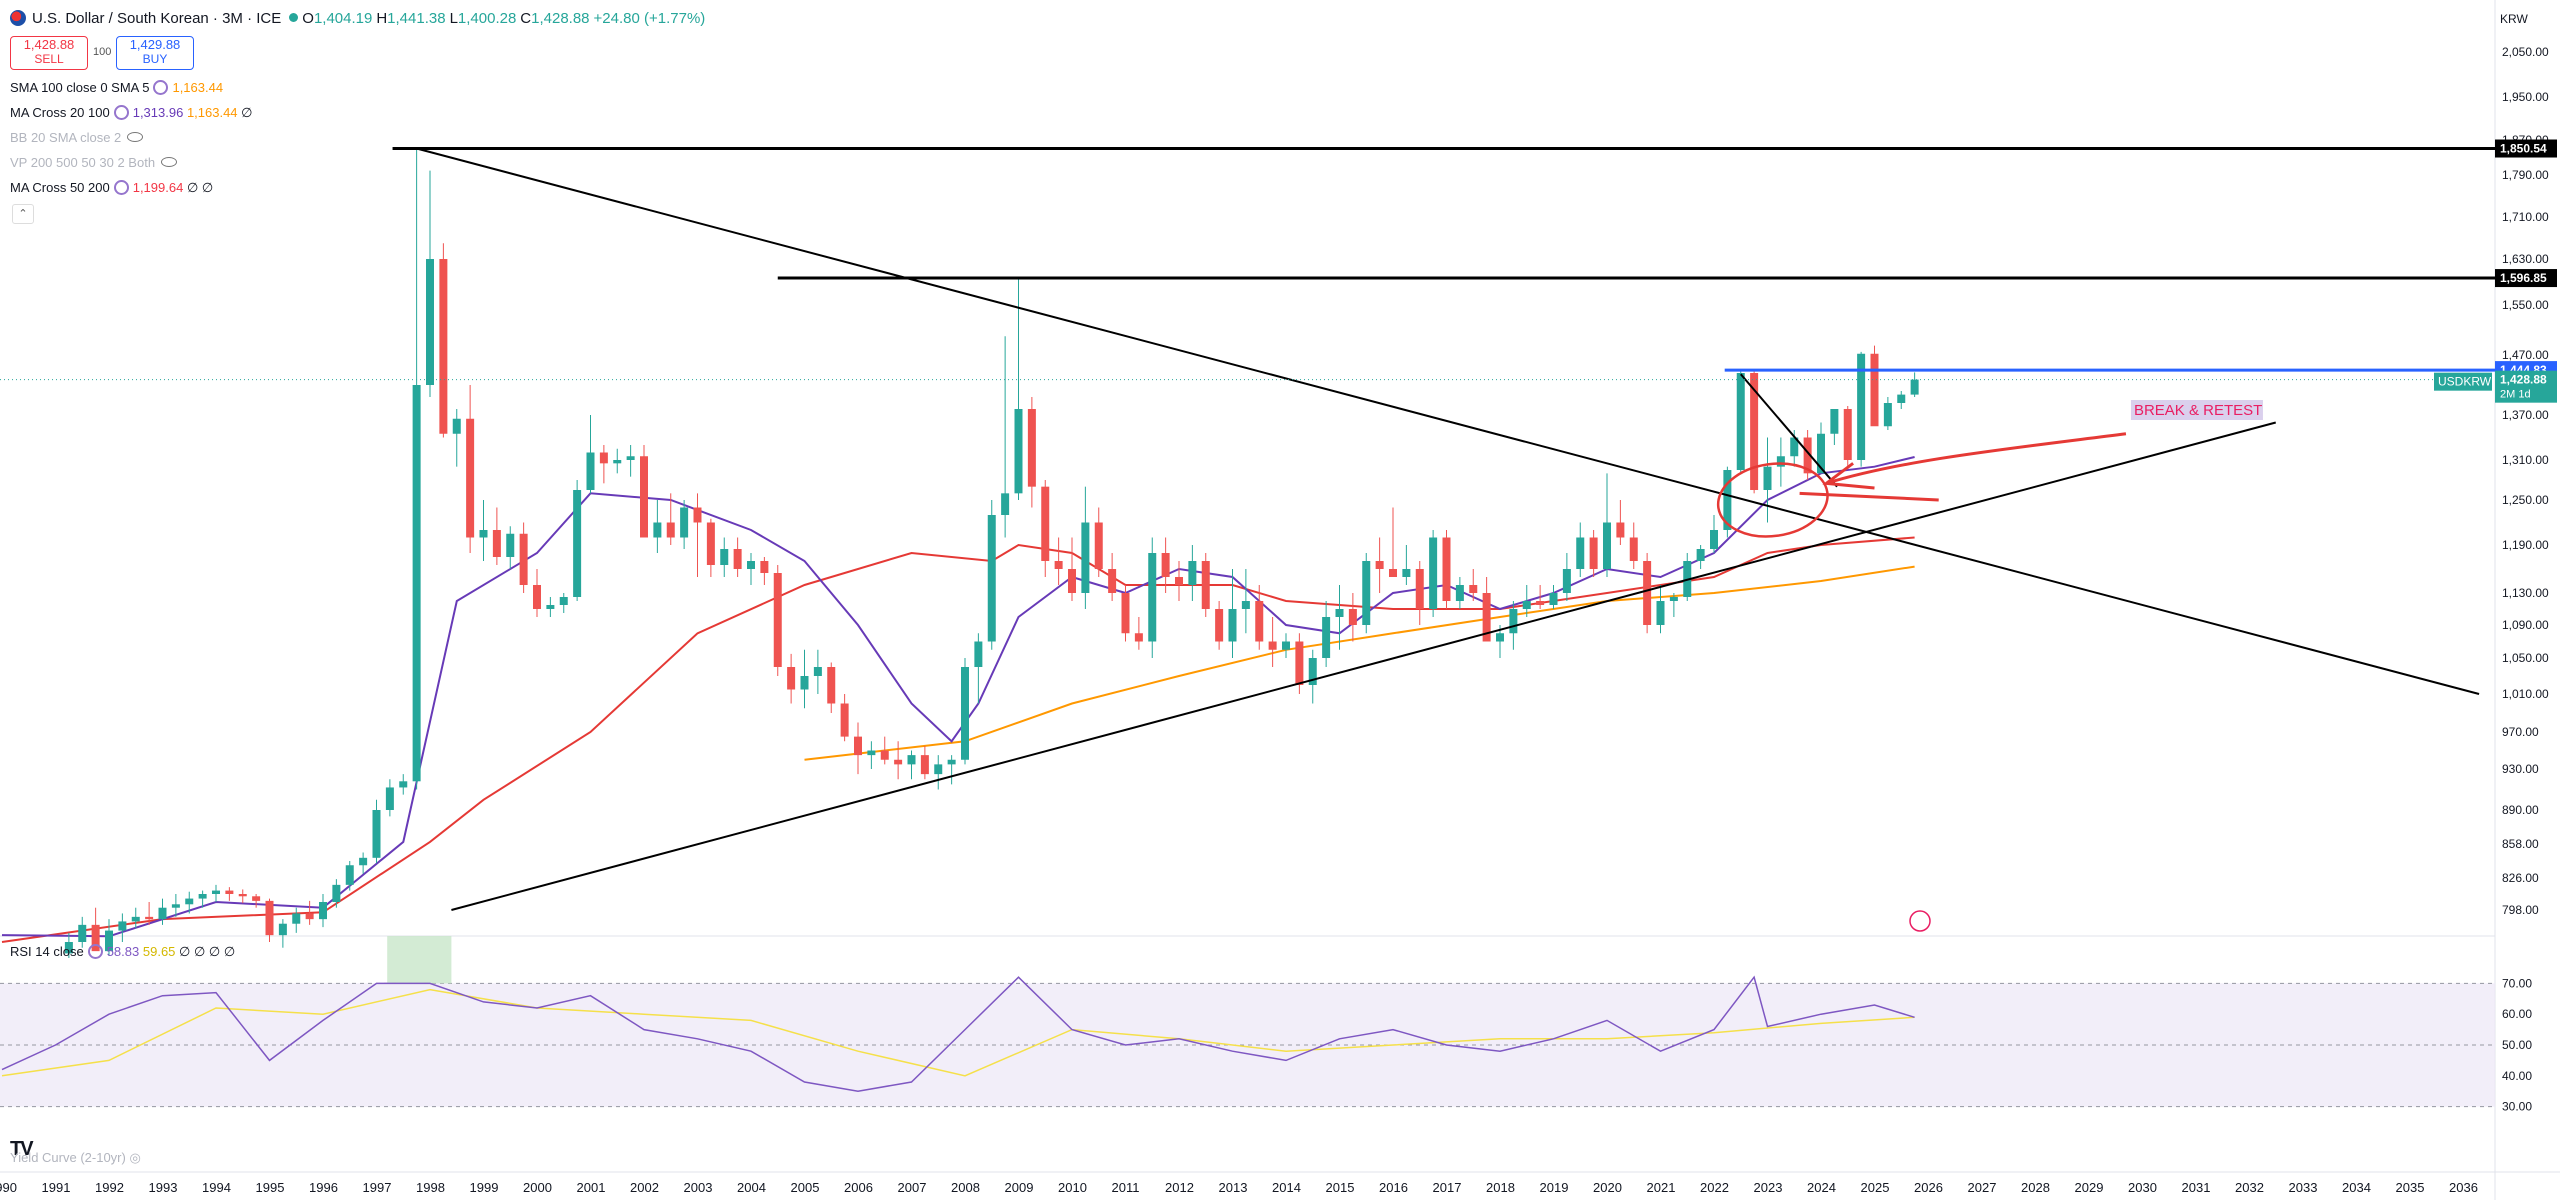  What do you see at coordinates (1788, 430) in the screenshot?
I see `trend-line` at bounding box center [1788, 430].